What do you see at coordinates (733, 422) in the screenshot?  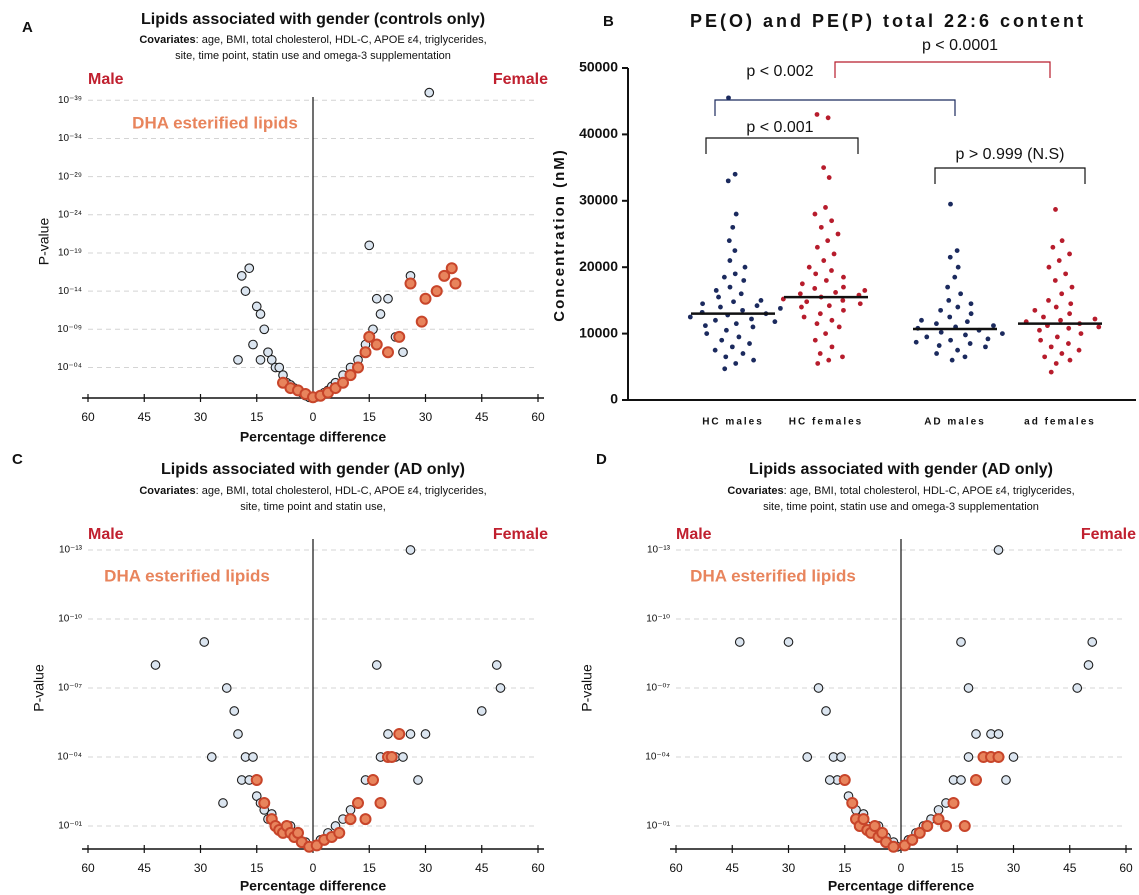 I see `x-tick-label: HC males` at bounding box center [733, 422].